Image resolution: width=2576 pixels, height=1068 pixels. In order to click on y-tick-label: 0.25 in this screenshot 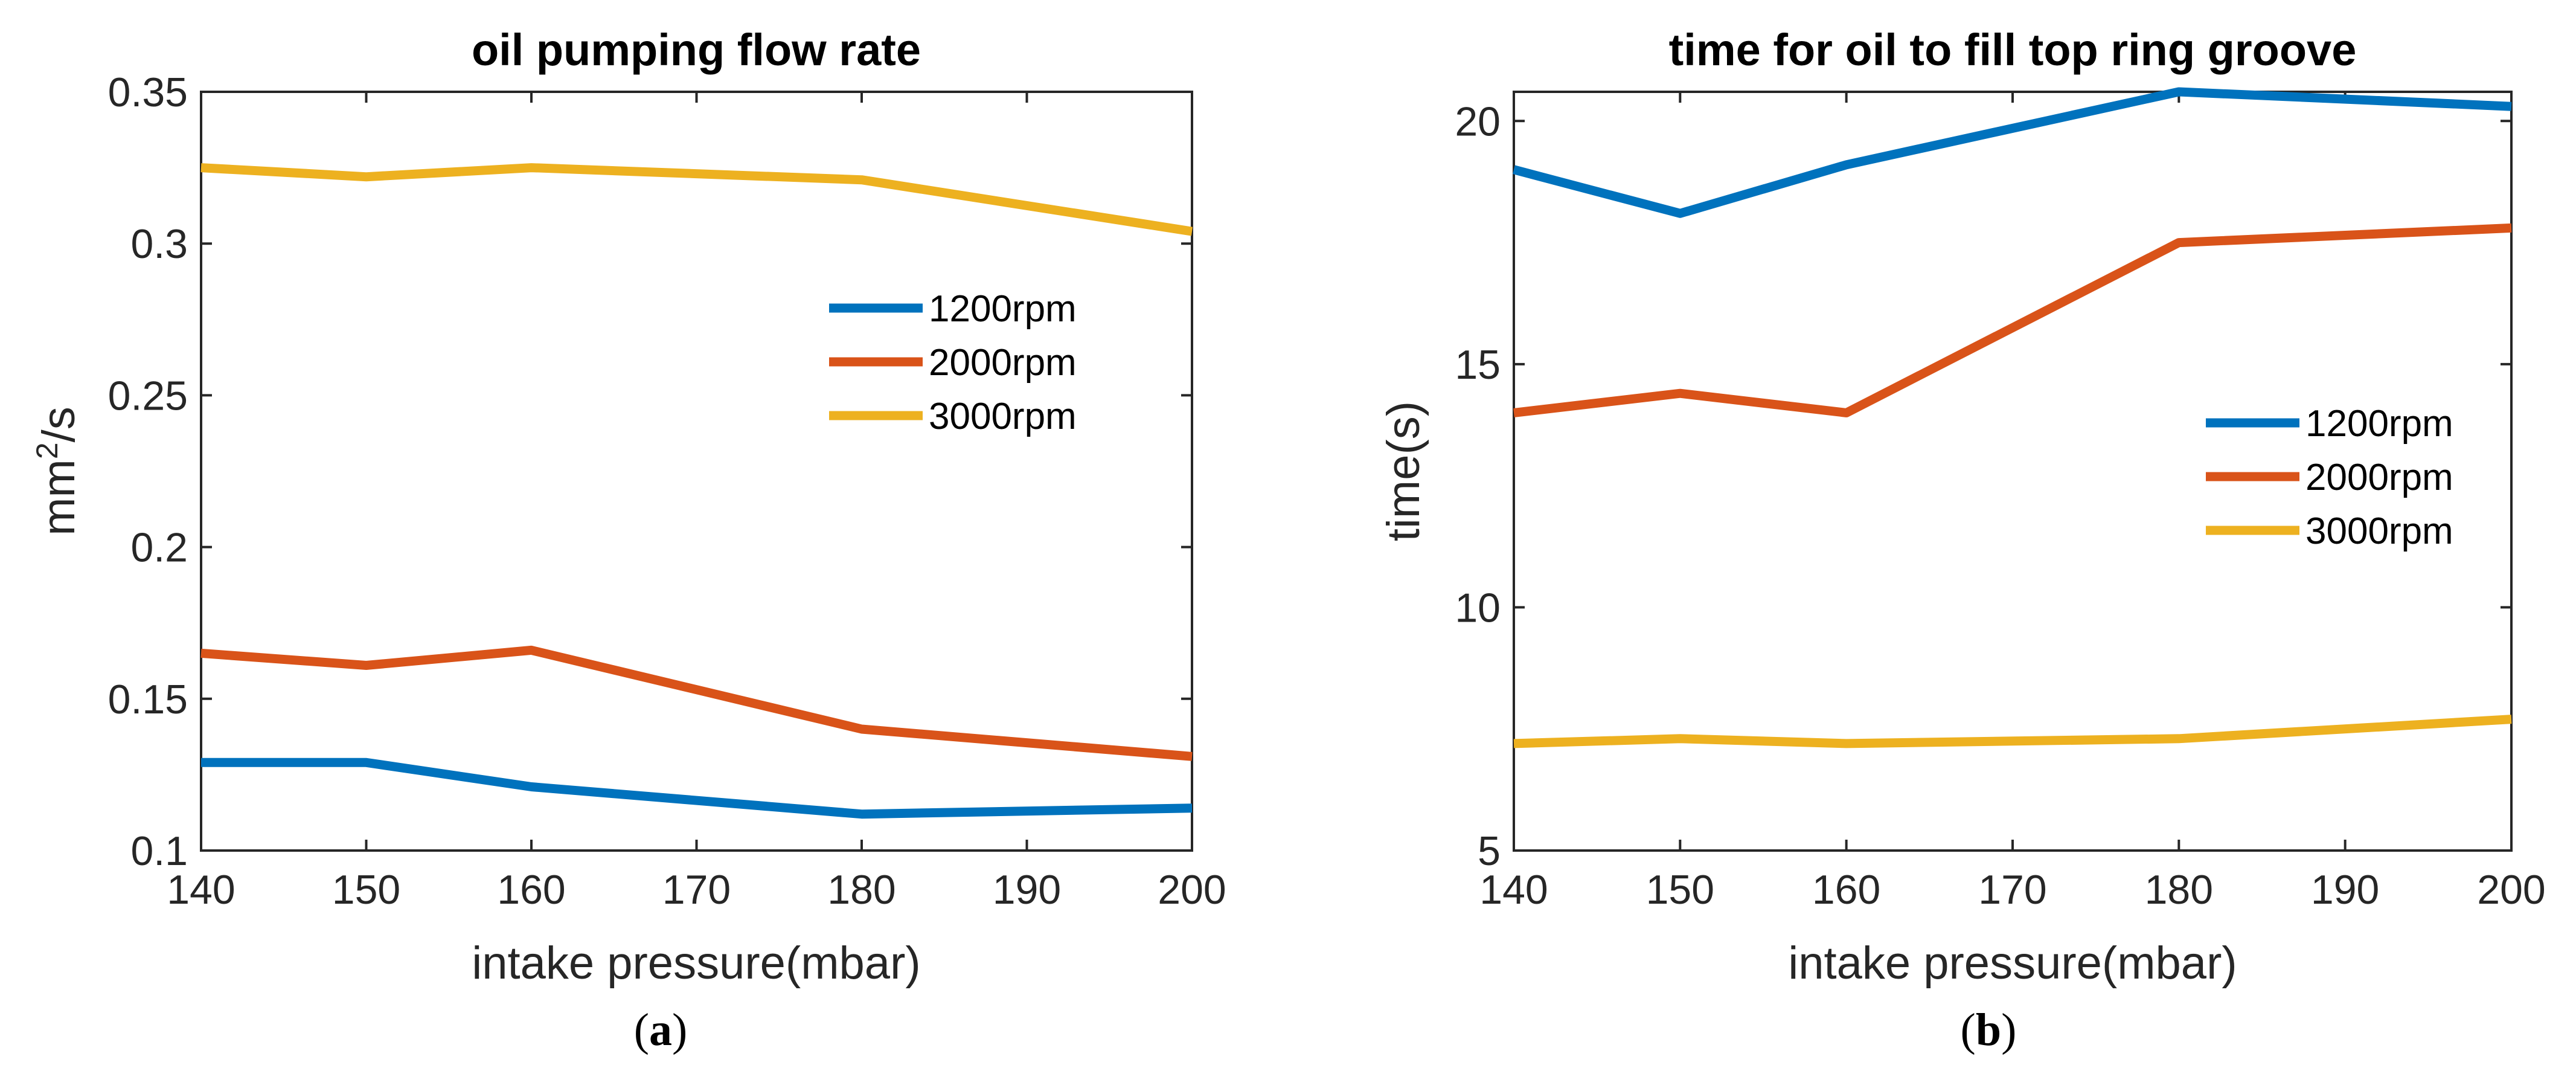, I will do `click(148, 396)`.